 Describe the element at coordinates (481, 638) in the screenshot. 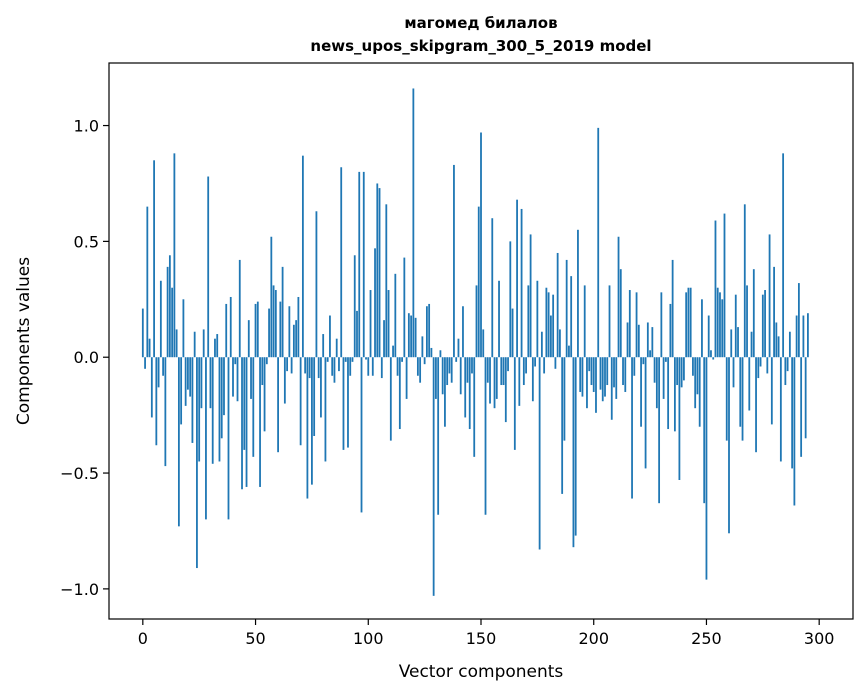

I see `x-tick-label: 150` at that location.